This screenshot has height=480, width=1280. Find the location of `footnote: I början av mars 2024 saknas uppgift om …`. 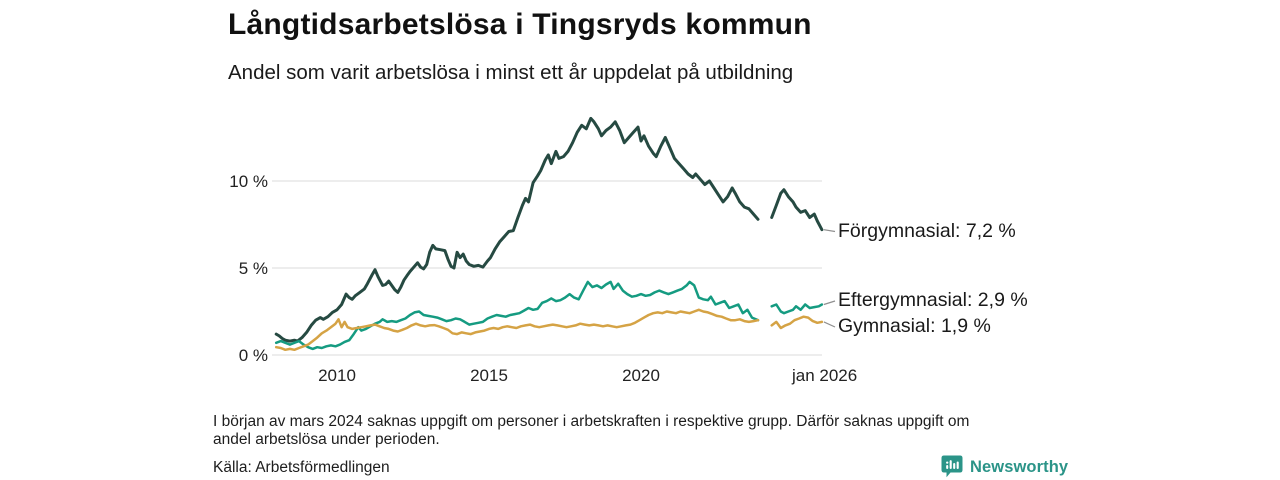

footnote: I början av mars 2024 saknas uppgift om … is located at coordinates (591, 430).